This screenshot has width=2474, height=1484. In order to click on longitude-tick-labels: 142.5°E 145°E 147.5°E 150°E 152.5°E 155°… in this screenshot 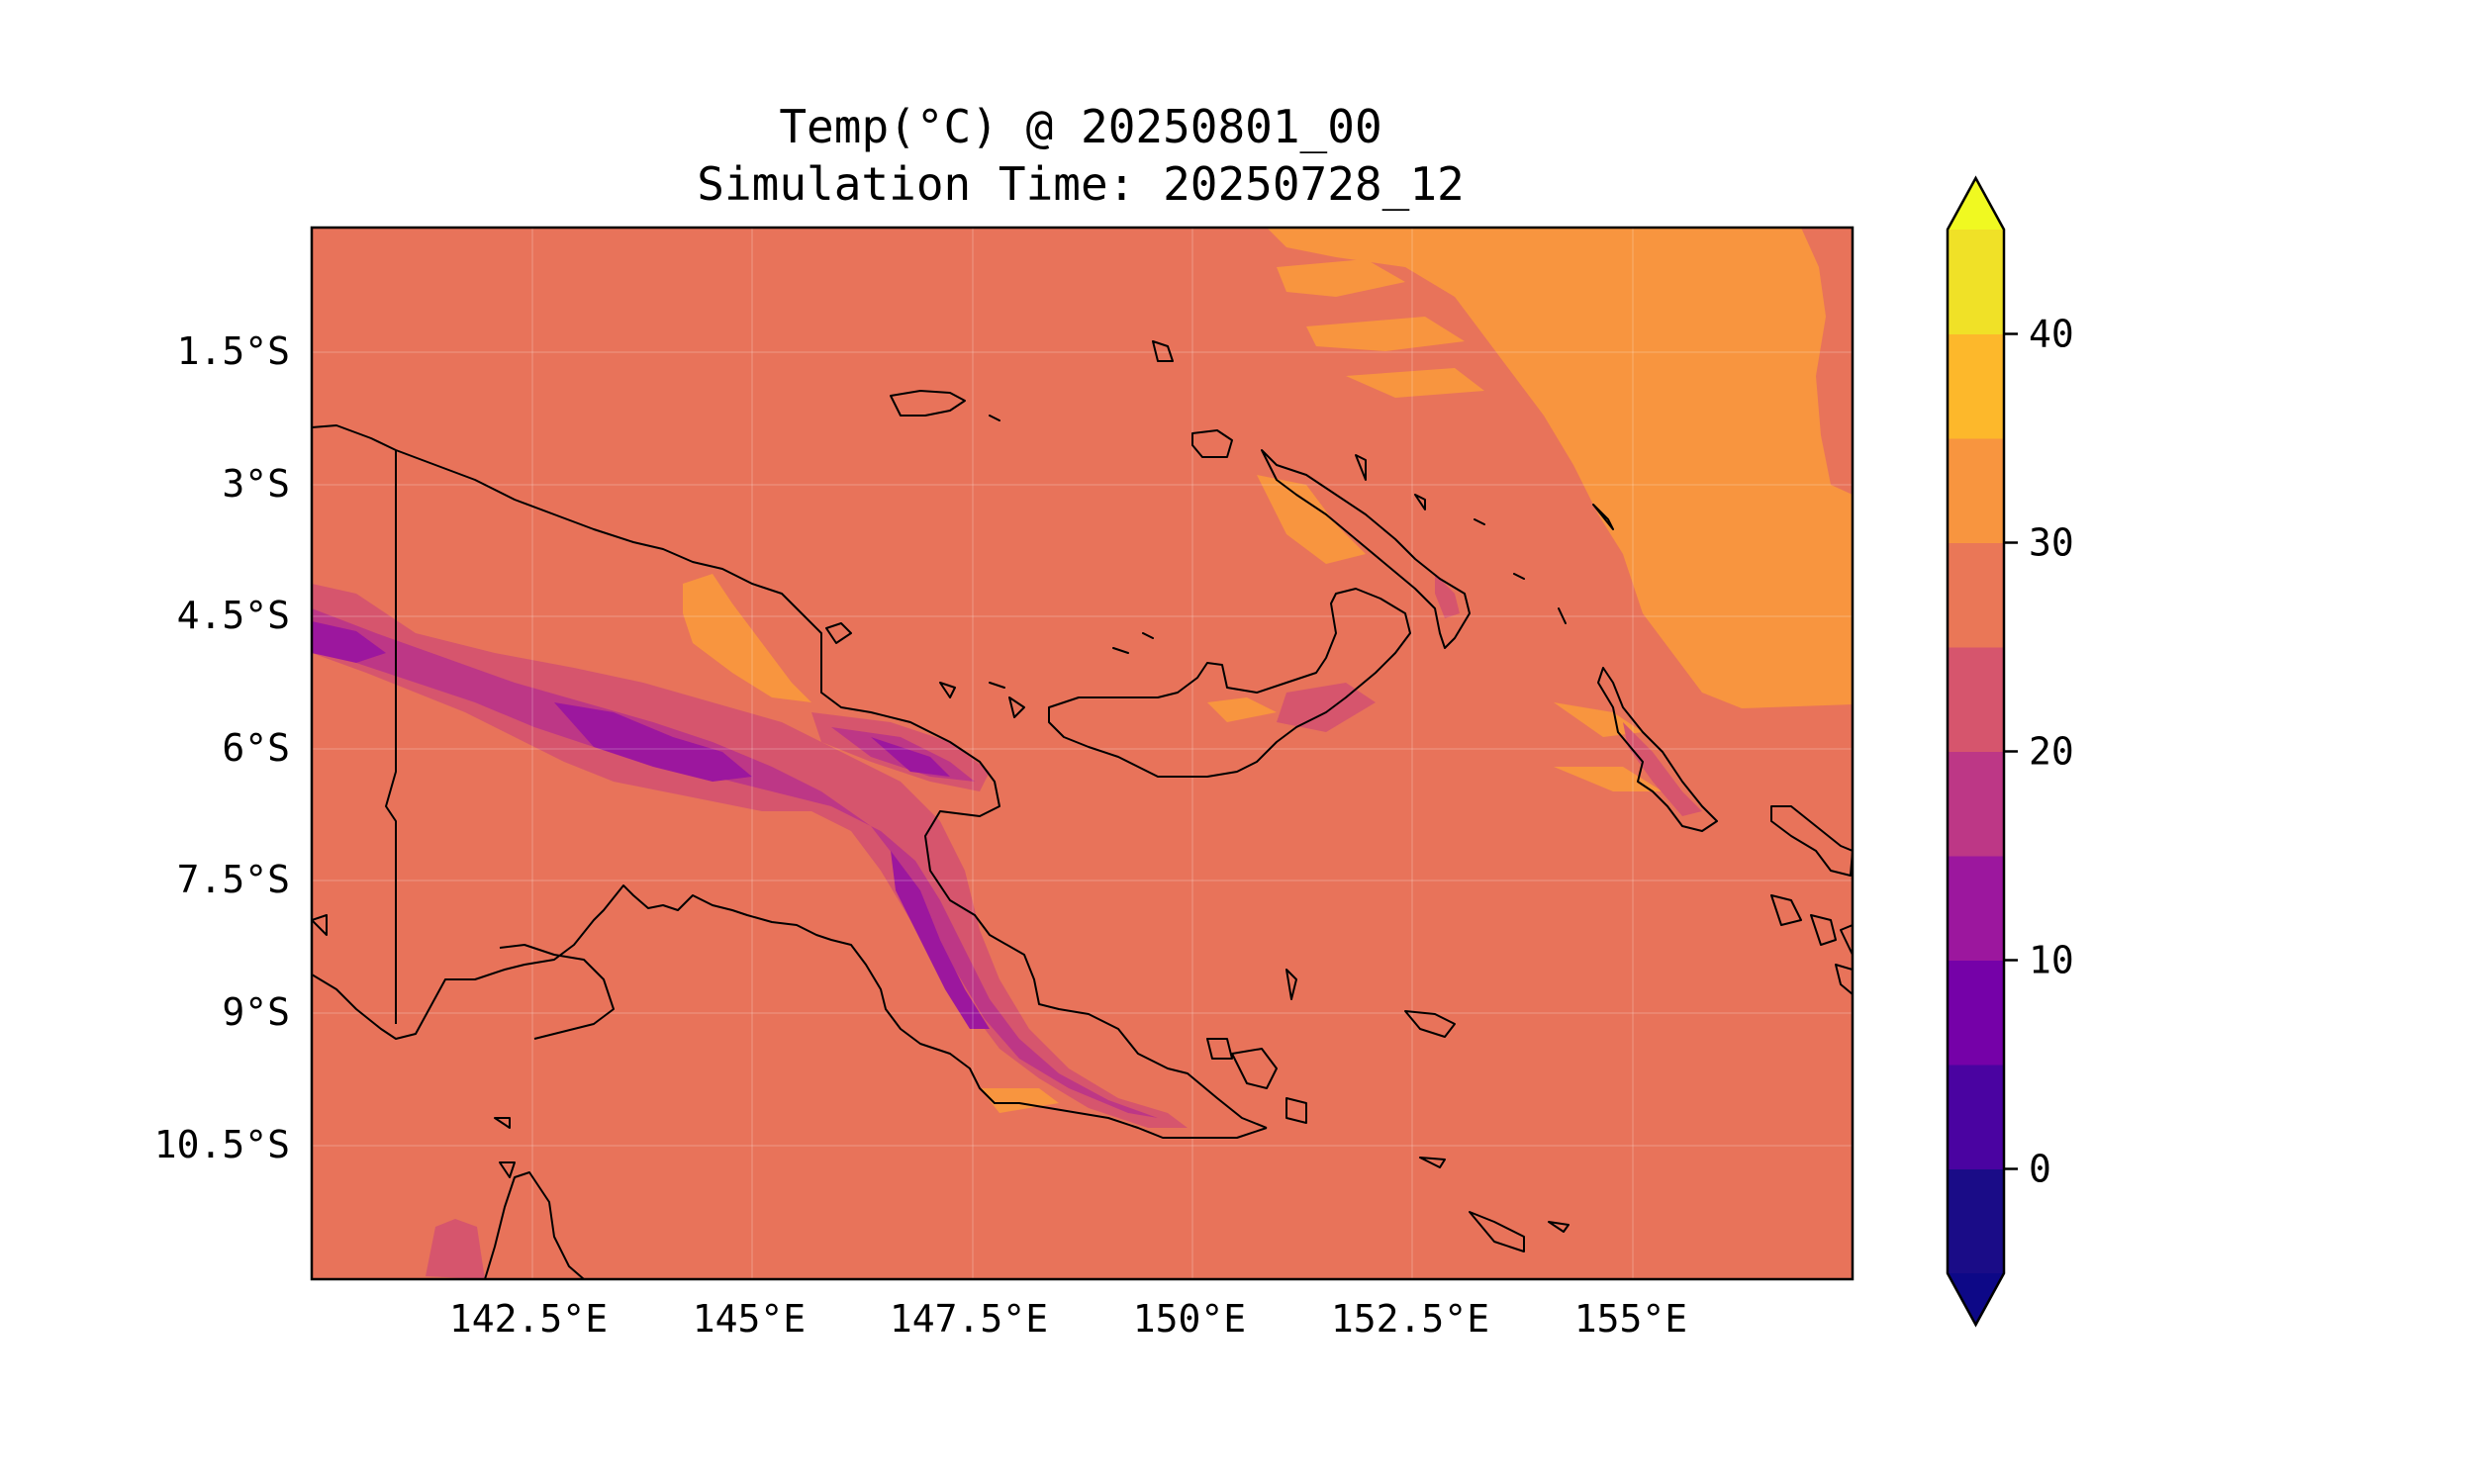, I will do `click(1068, 1319)`.